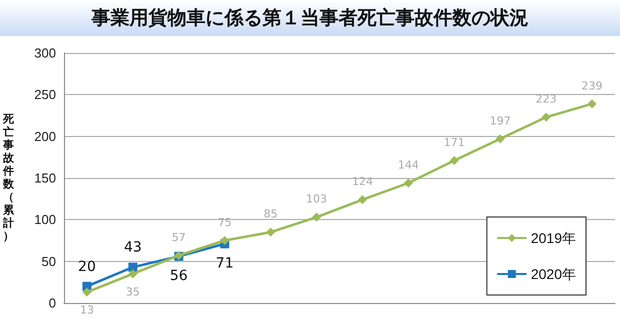 This screenshot has height=317, width=620. What do you see at coordinates (87, 310) in the screenshot?
I see `data-label: 13` at bounding box center [87, 310].